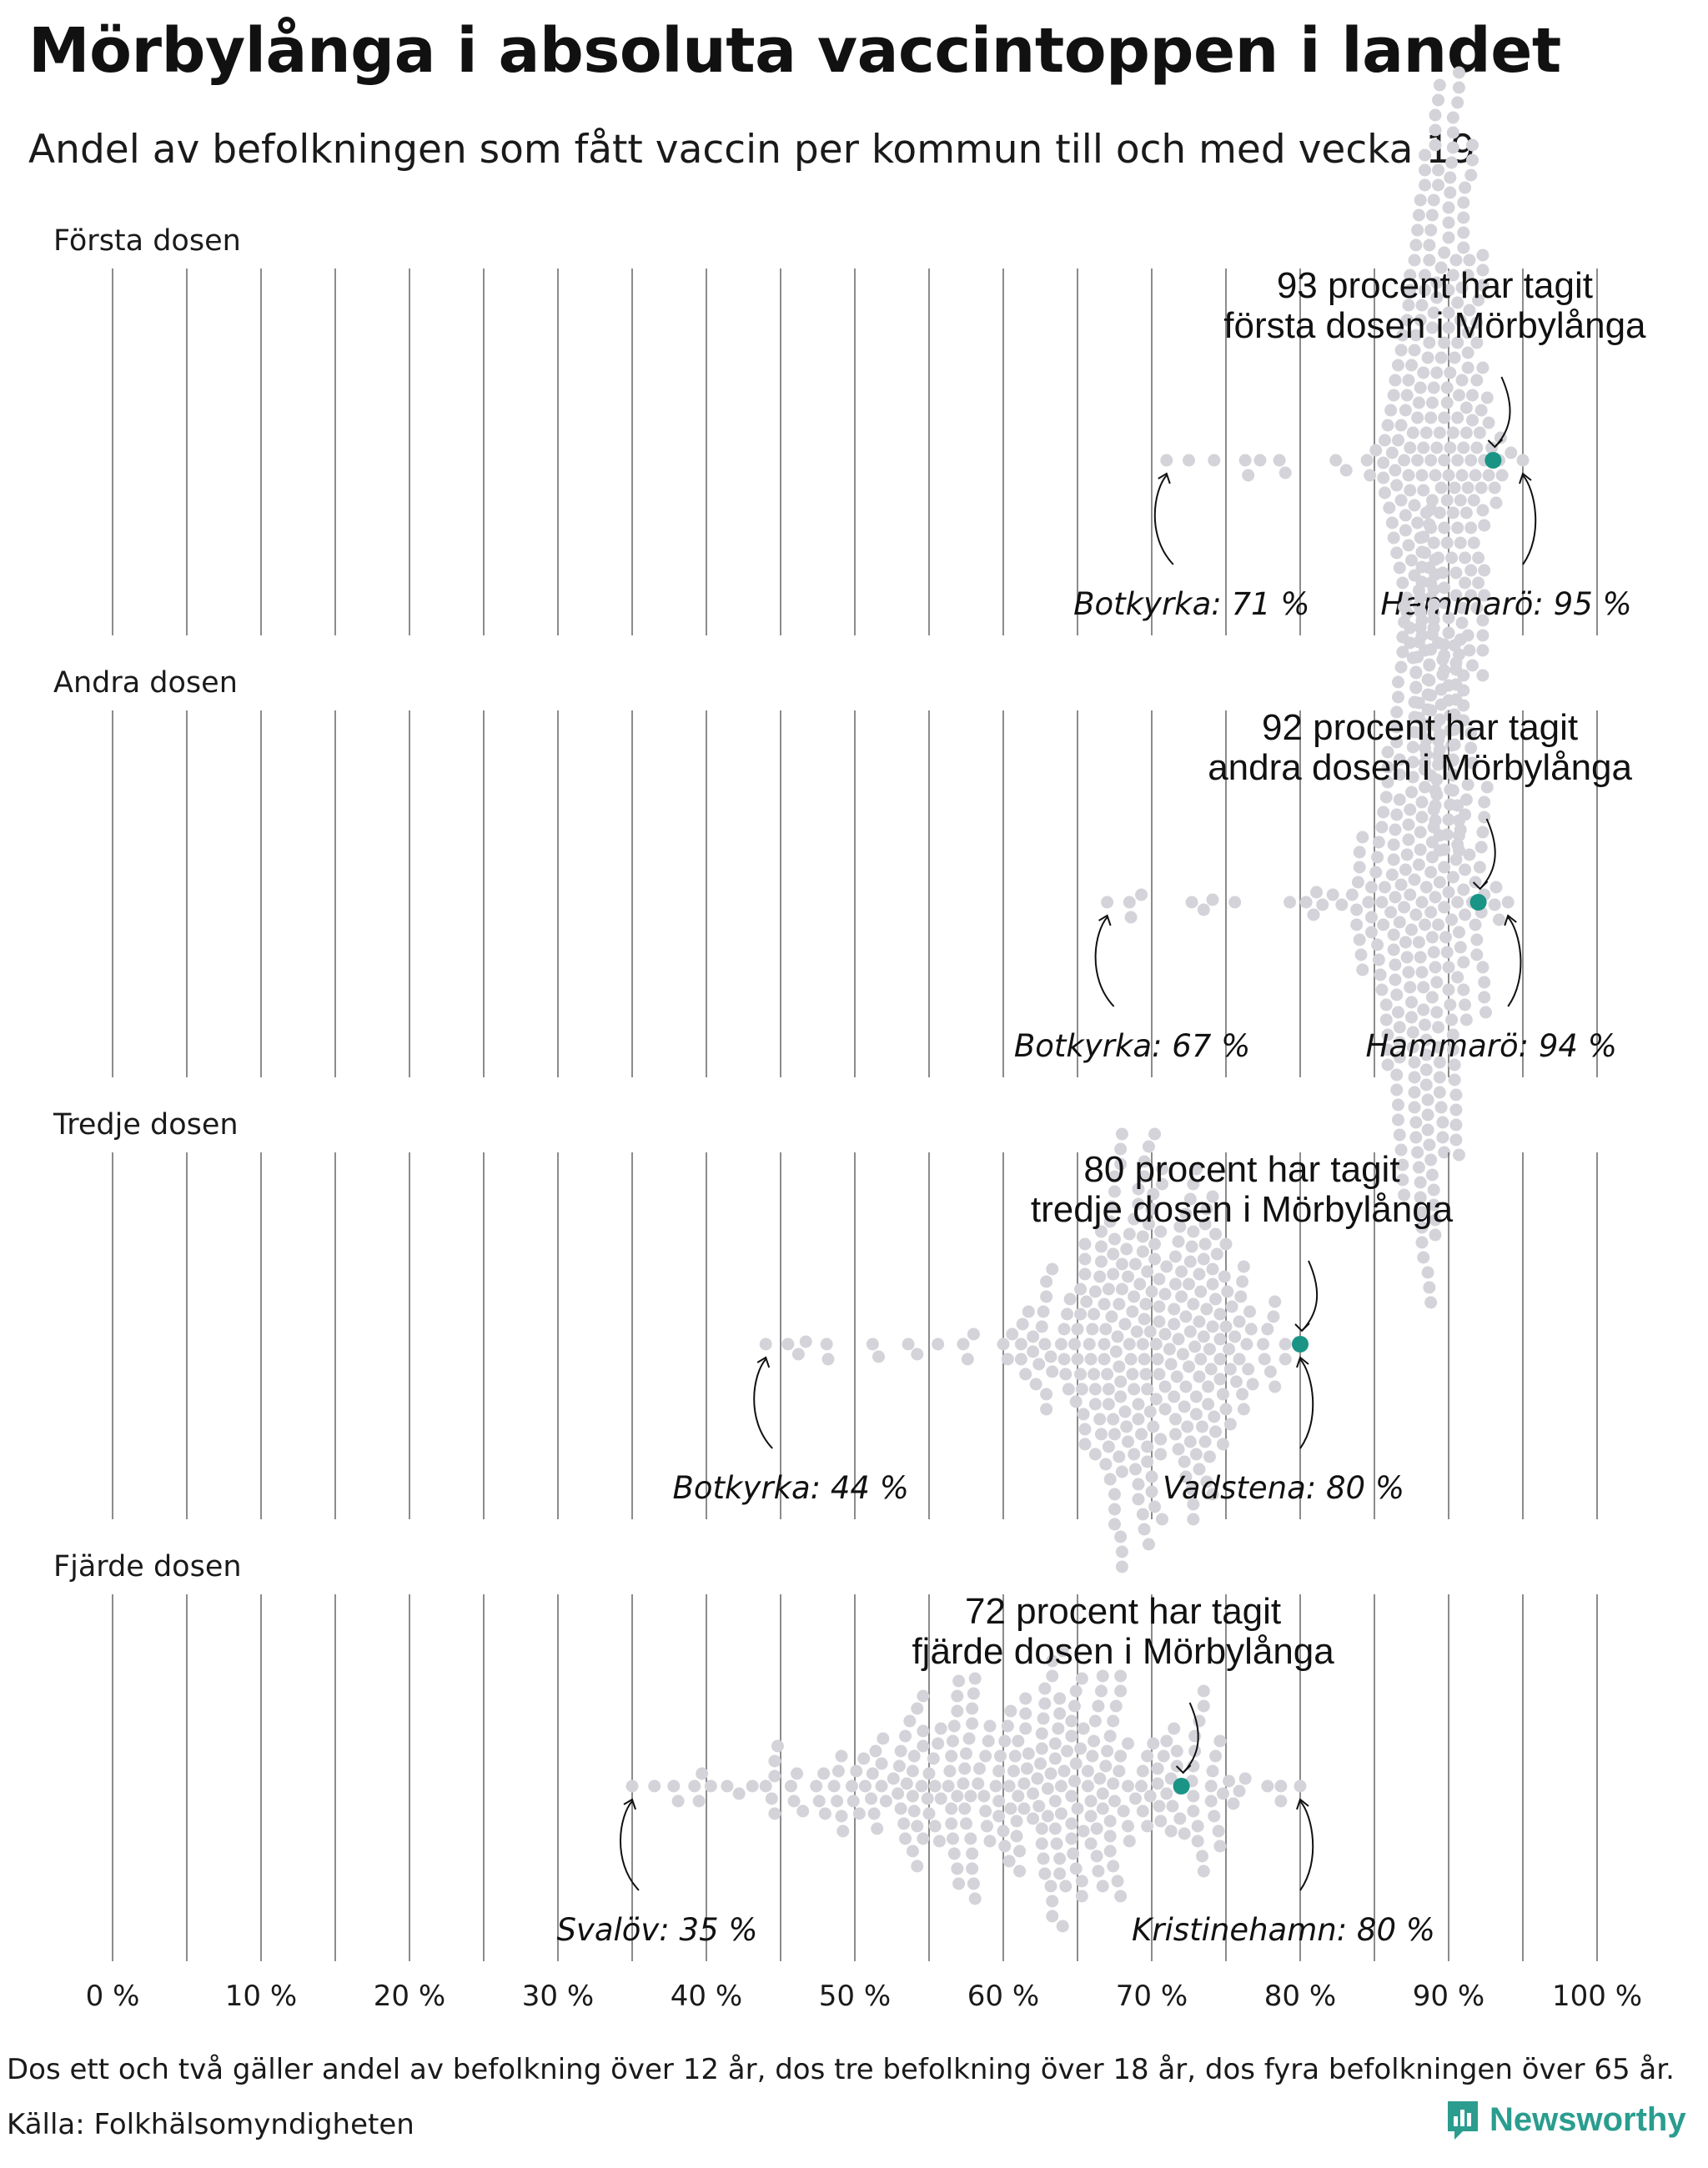  I want to click on min-label: Botkyrka: 44 %, so click(791, 1488).